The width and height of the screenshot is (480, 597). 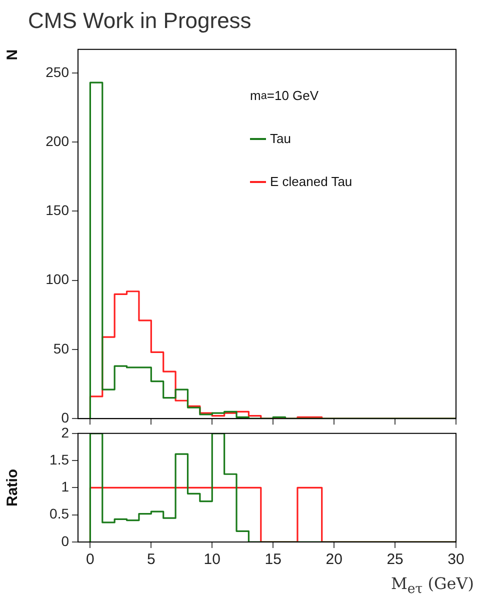 I want to click on y-tick-label: 100, so click(x=58, y=279).